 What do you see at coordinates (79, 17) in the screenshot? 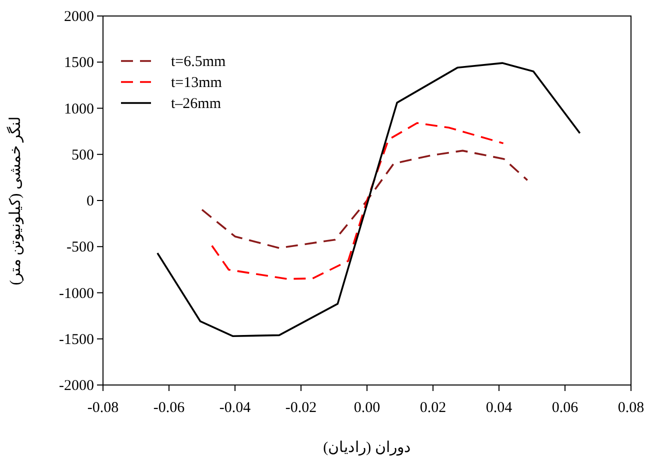
I see `y-tick-label: 2000` at bounding box center [79, 17].